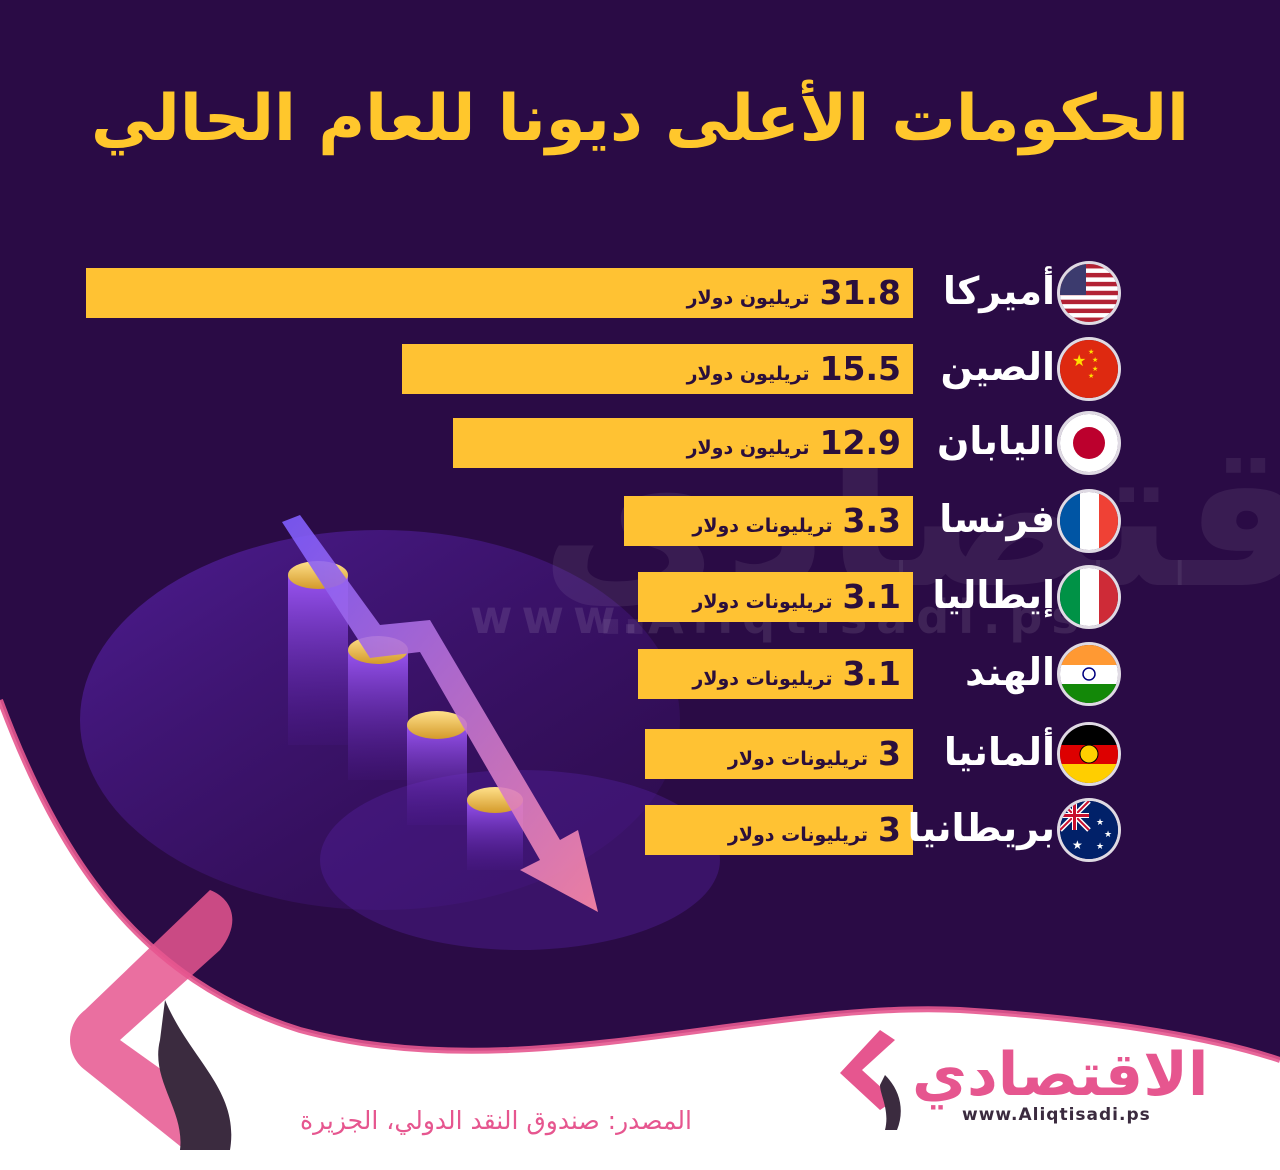 The image size is (1280, 1170). I want to click on bar-value-label: 31.8 تريليون دولار, so click(794, 293).